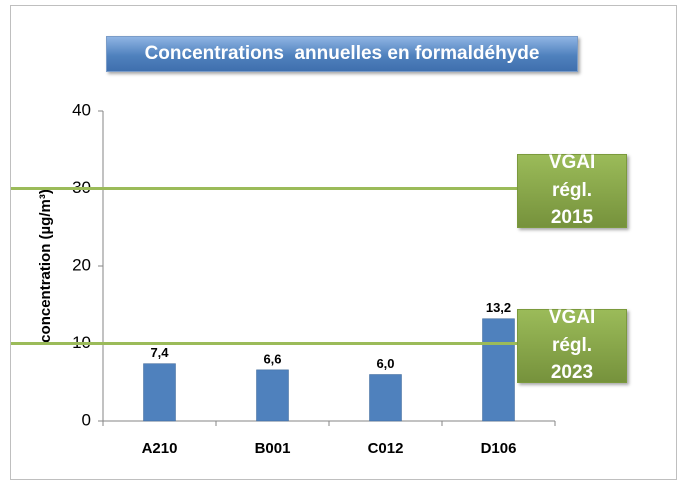  Describe the element at coordinates (385, 363) in the screenshot. I see `value-label: 6,0` at that location.